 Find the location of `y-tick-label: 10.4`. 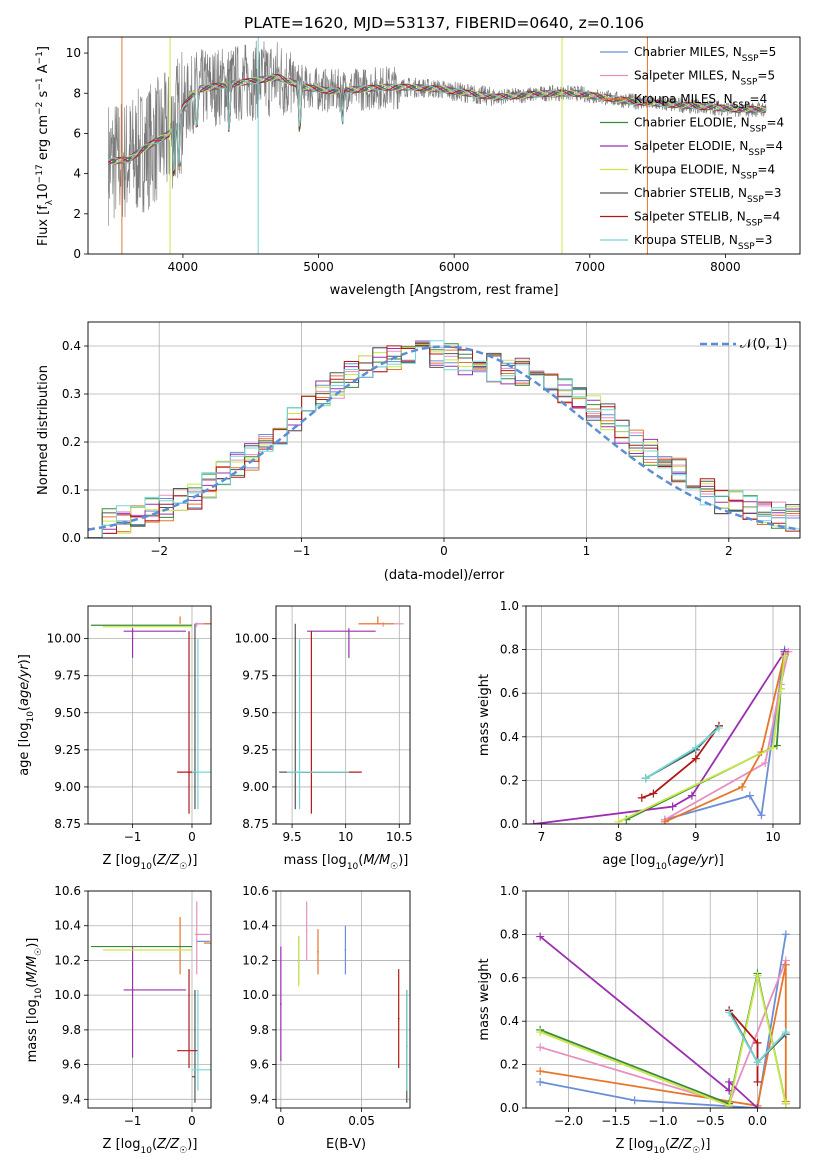

y-tick-label: 10.4 is located at coordinates (255, 926).